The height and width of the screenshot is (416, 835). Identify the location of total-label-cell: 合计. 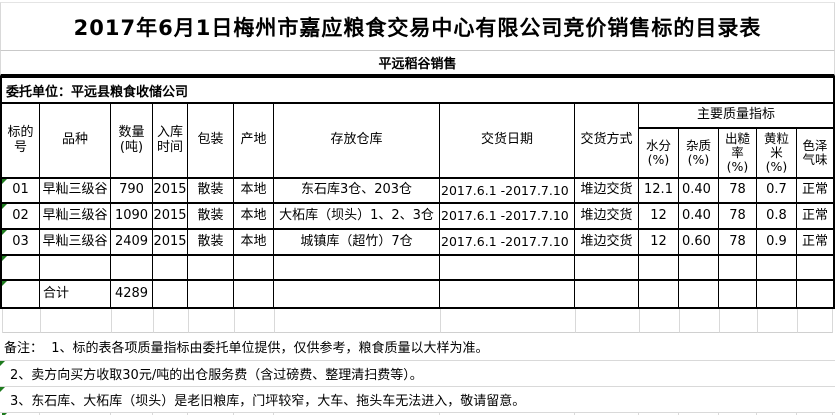
(75, 294).